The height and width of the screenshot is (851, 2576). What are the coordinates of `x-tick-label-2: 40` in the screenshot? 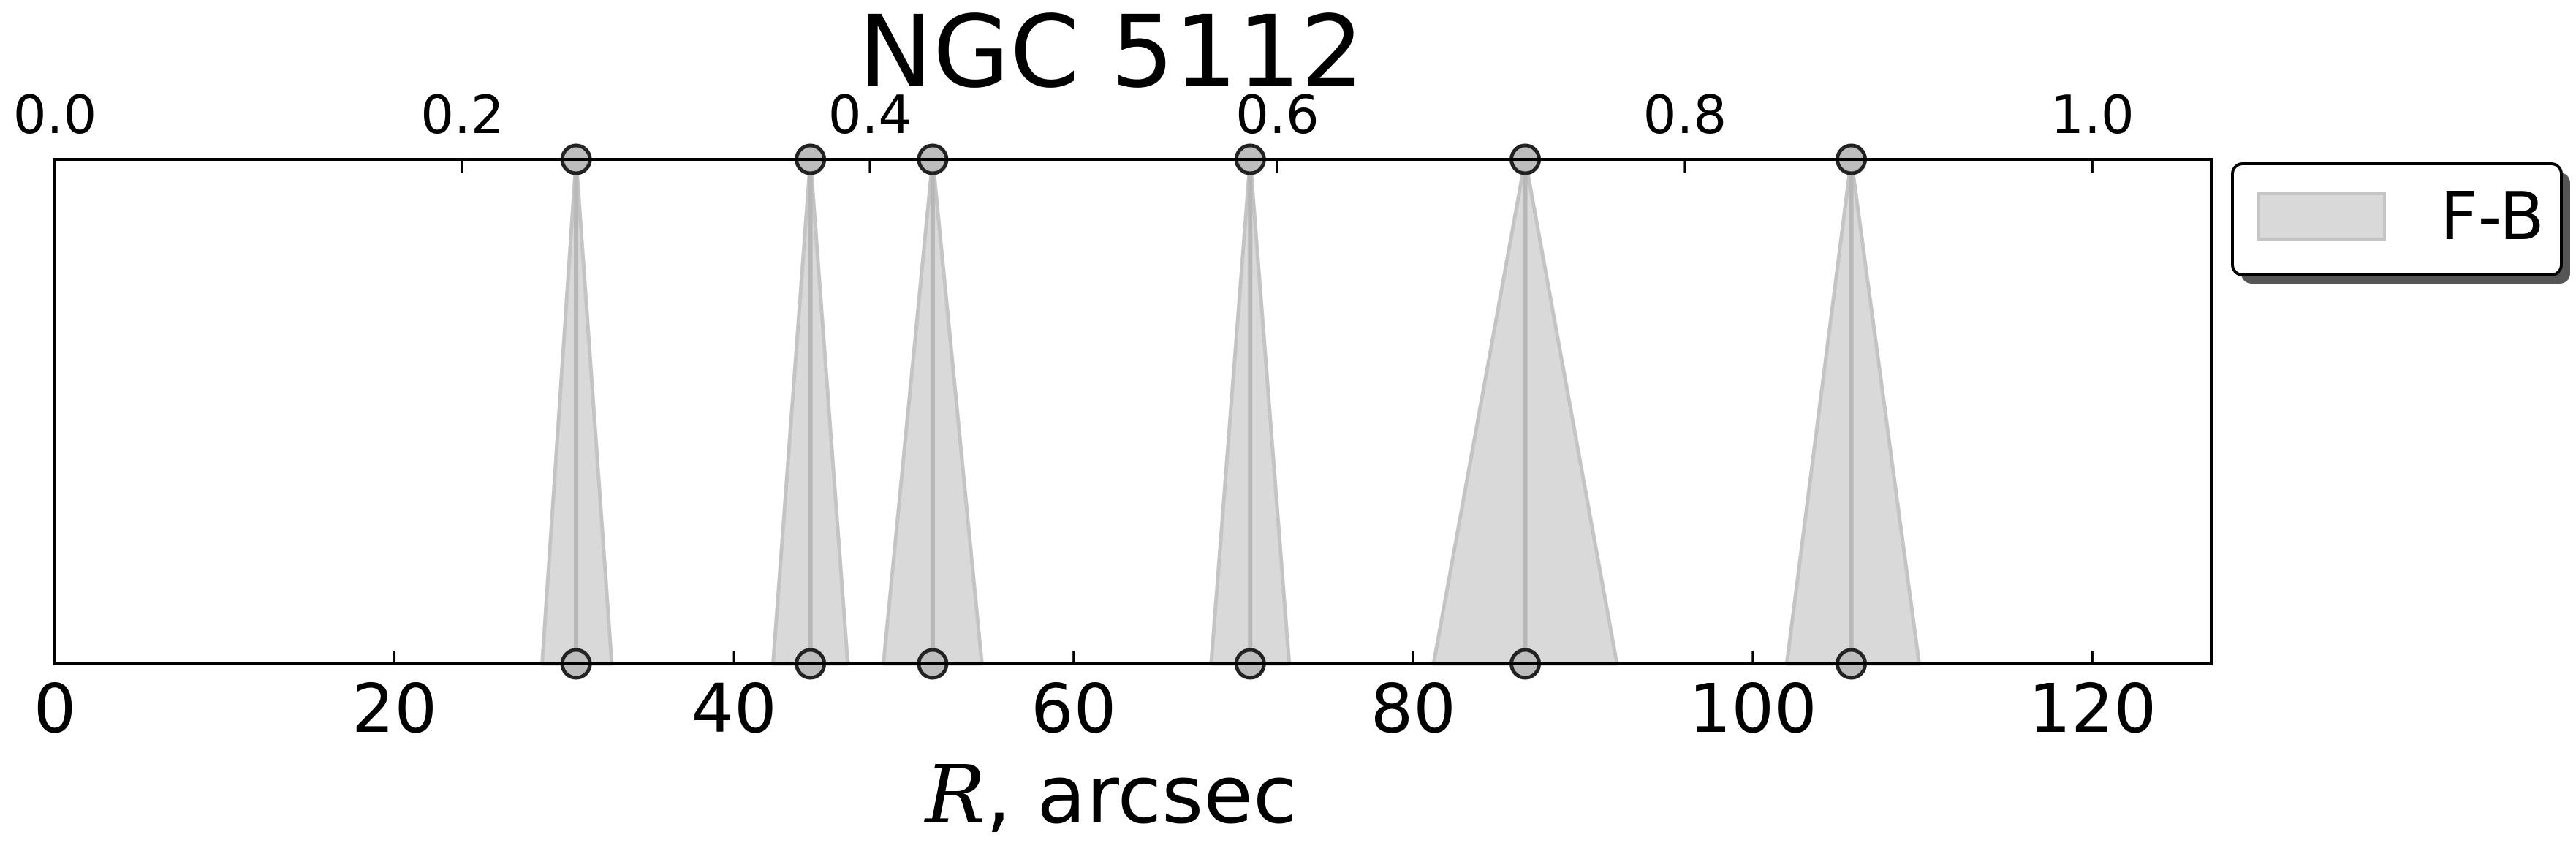 It's located at (734, 709).